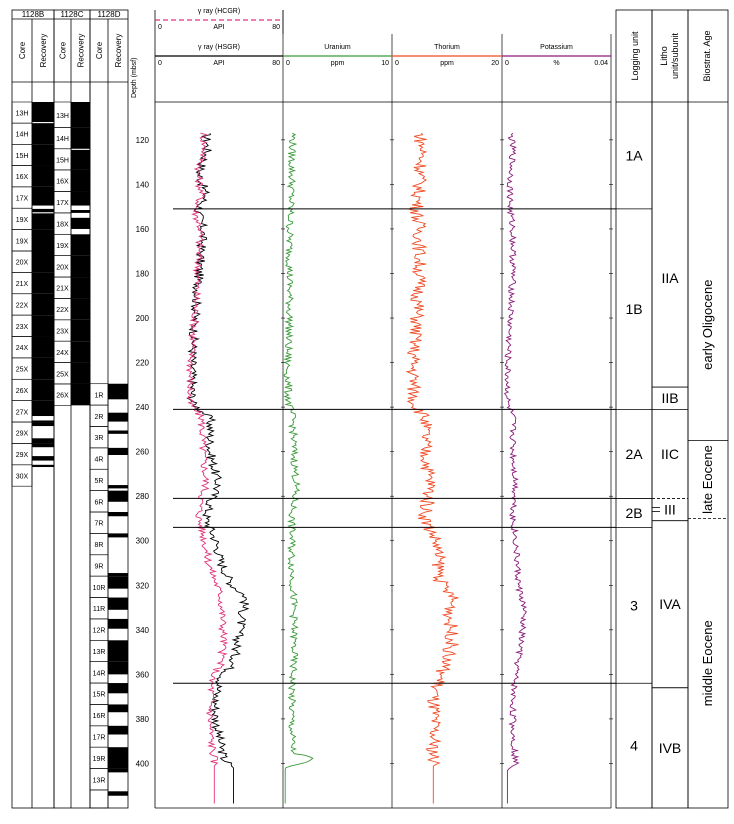  What do you see at coordinates (62, 225) in the screenshot?
I see `core-label: 18X` at bounding box center [62, 225].